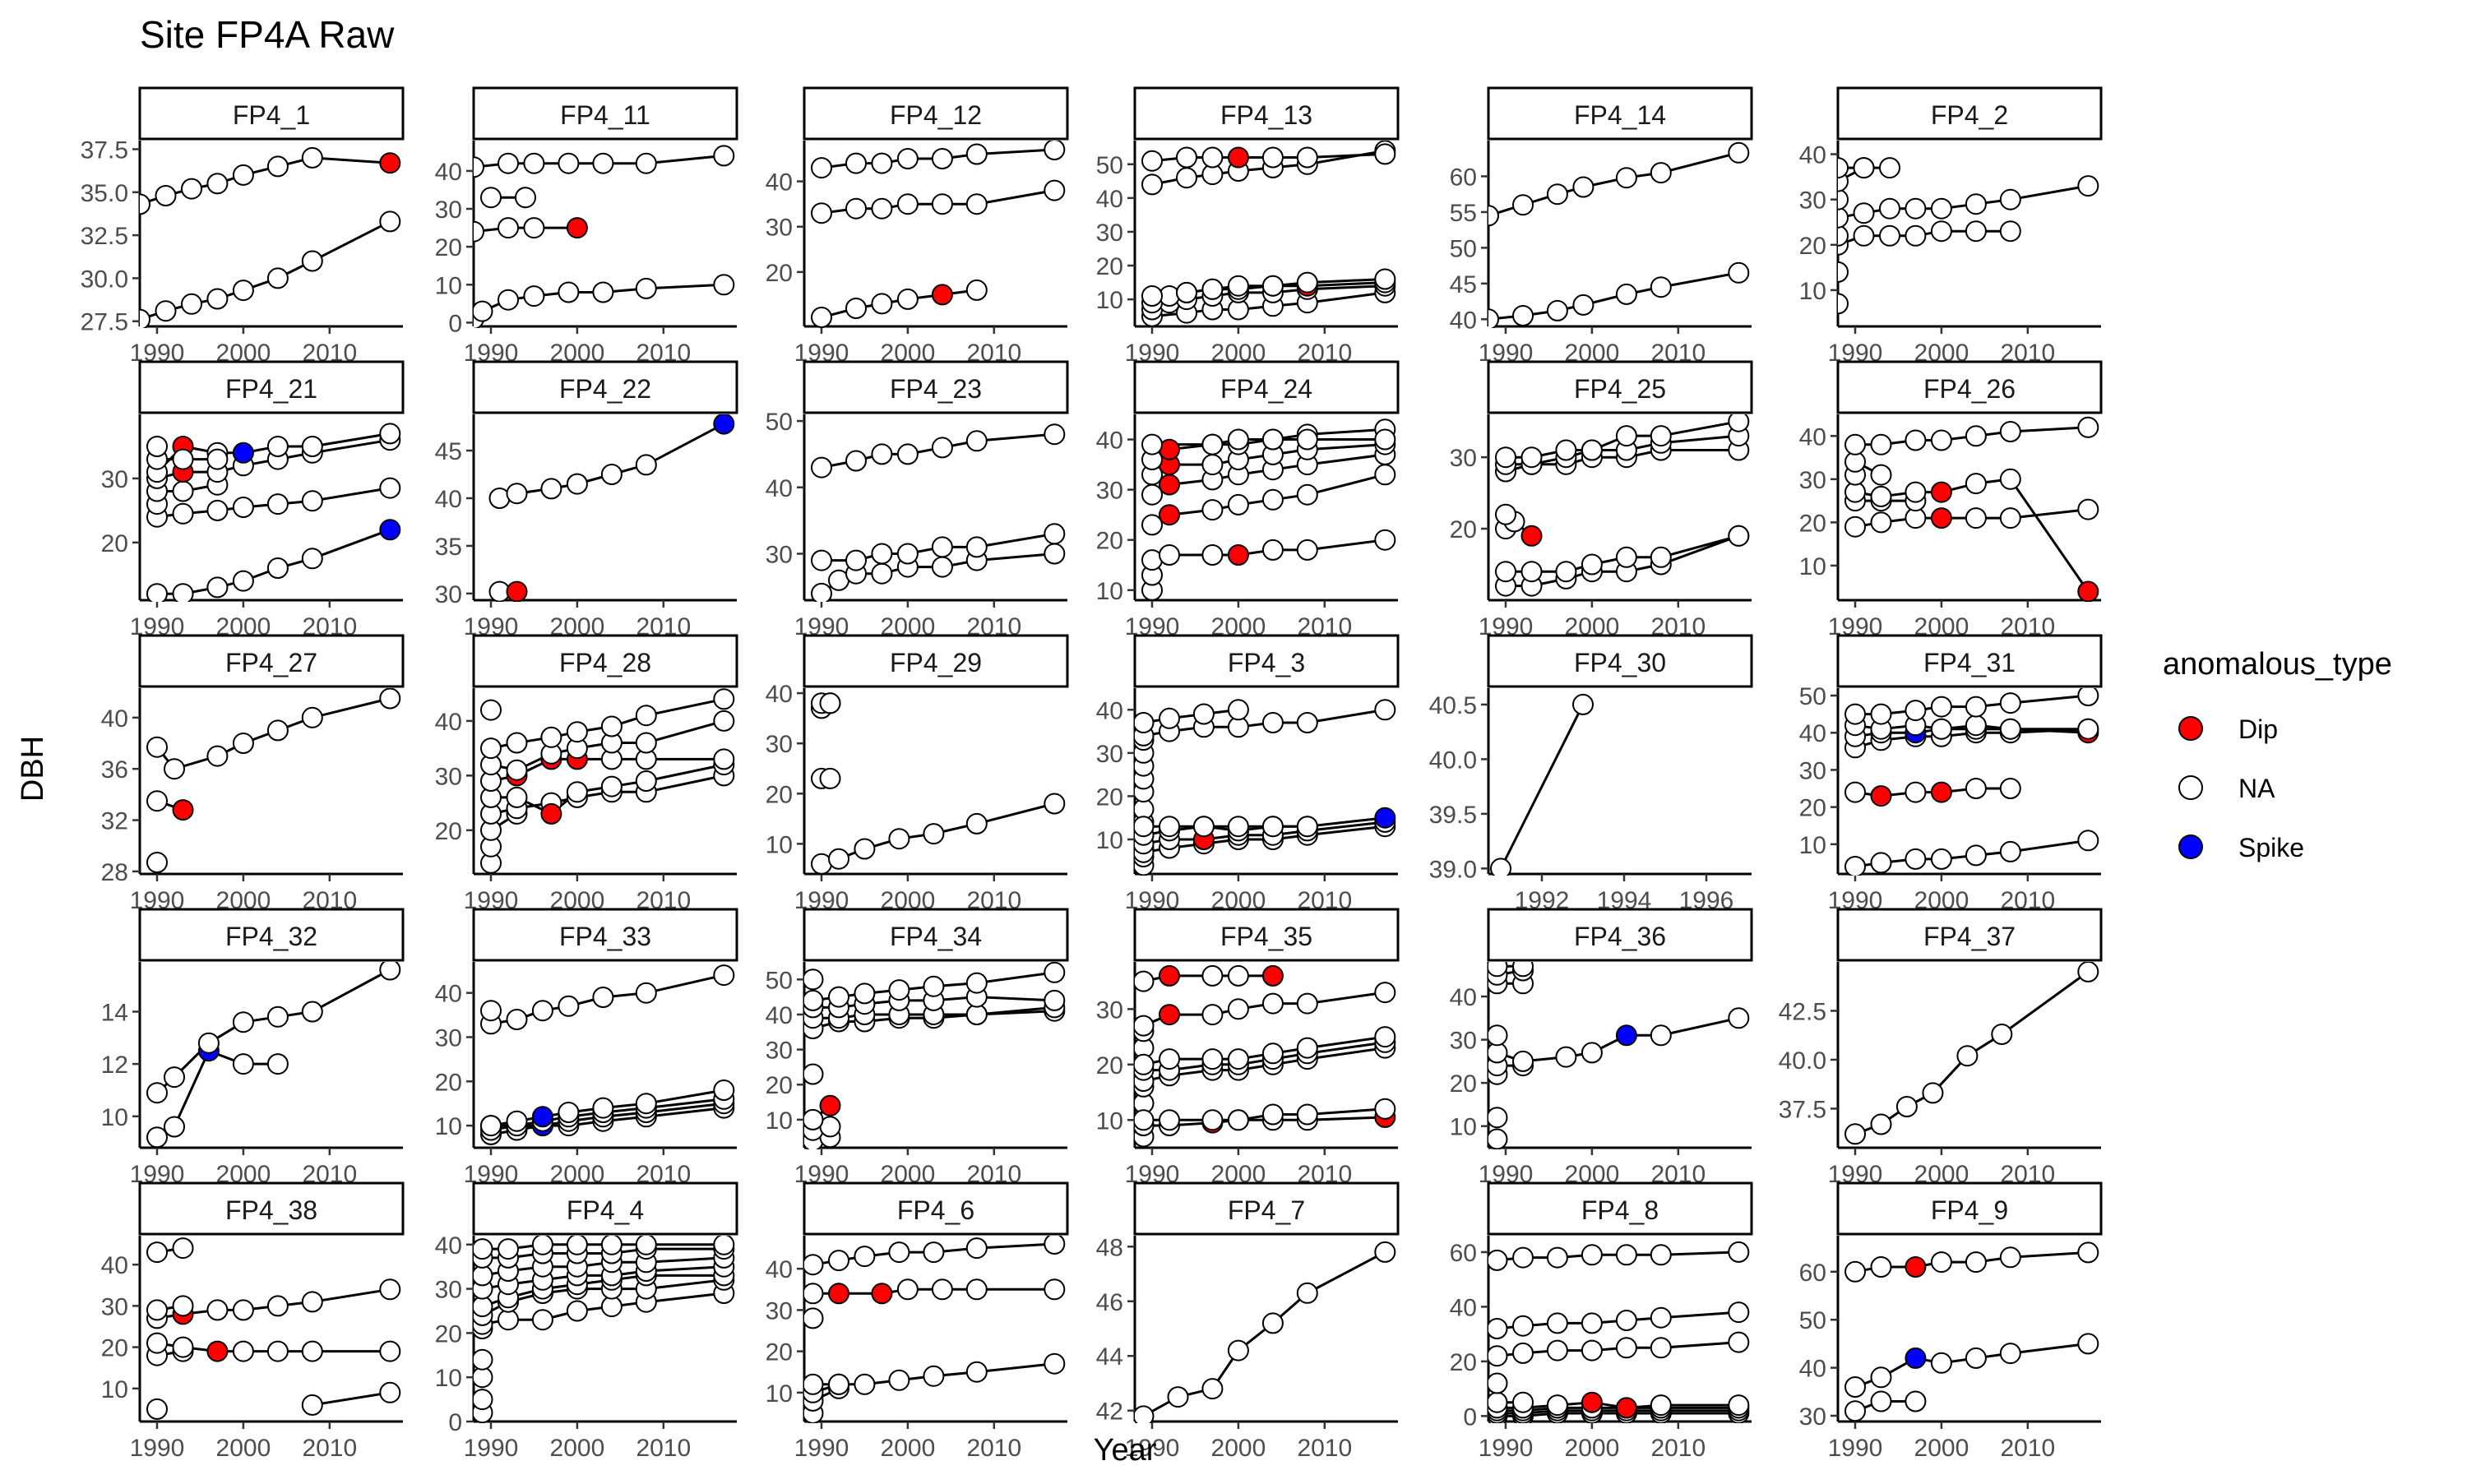  What do you see at coordinates (935, 1210) in the screenshot?
I see `facet-strip-label: FP4_6` at bounding box center [935, 1210].